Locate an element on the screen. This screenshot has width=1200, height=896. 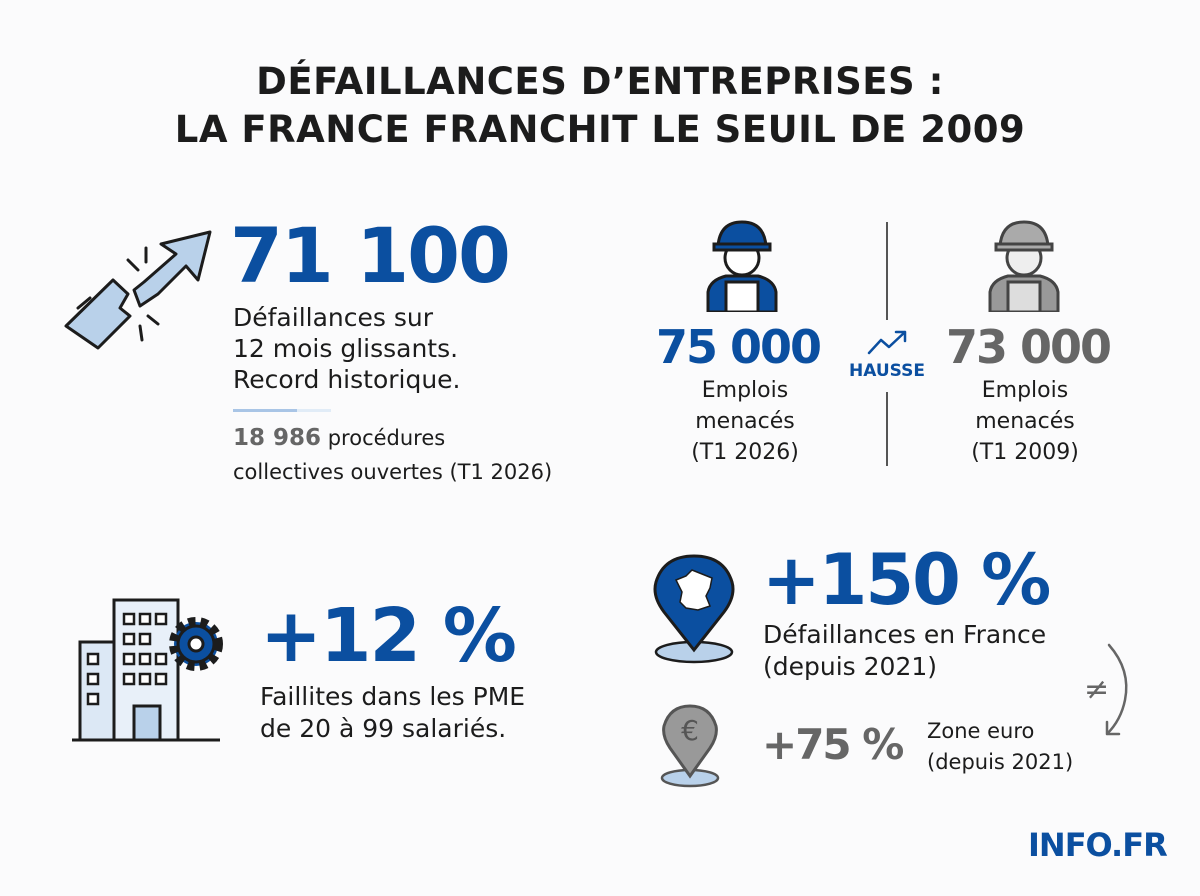
worker-past-icon is located at coordinates (1024, 266).